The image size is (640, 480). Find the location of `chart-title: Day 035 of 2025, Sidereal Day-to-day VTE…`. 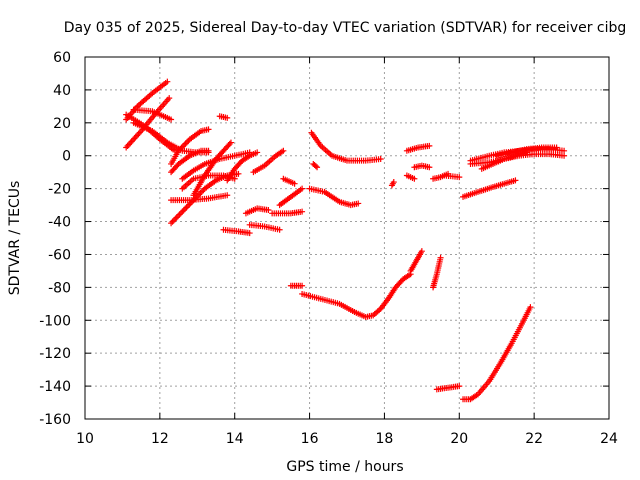

chart-title: Day 035 of 2025, Sidereal Day-to-day VTE… is located at coordinates (345, 28).